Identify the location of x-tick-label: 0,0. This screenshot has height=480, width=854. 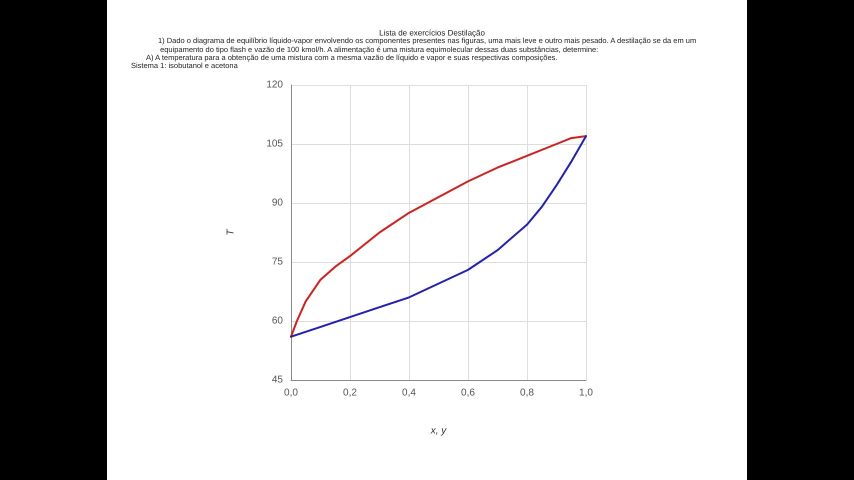
(291, 393).